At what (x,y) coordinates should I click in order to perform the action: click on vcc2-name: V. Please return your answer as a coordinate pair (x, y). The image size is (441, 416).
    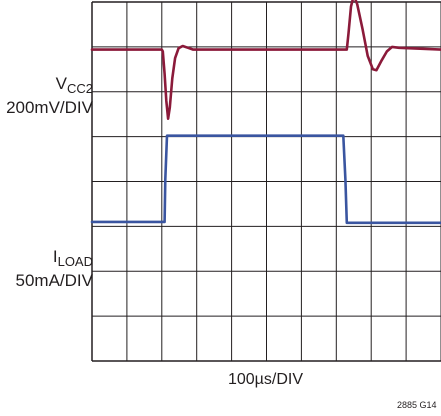
    Looking at the image, I should click on (61, 83).